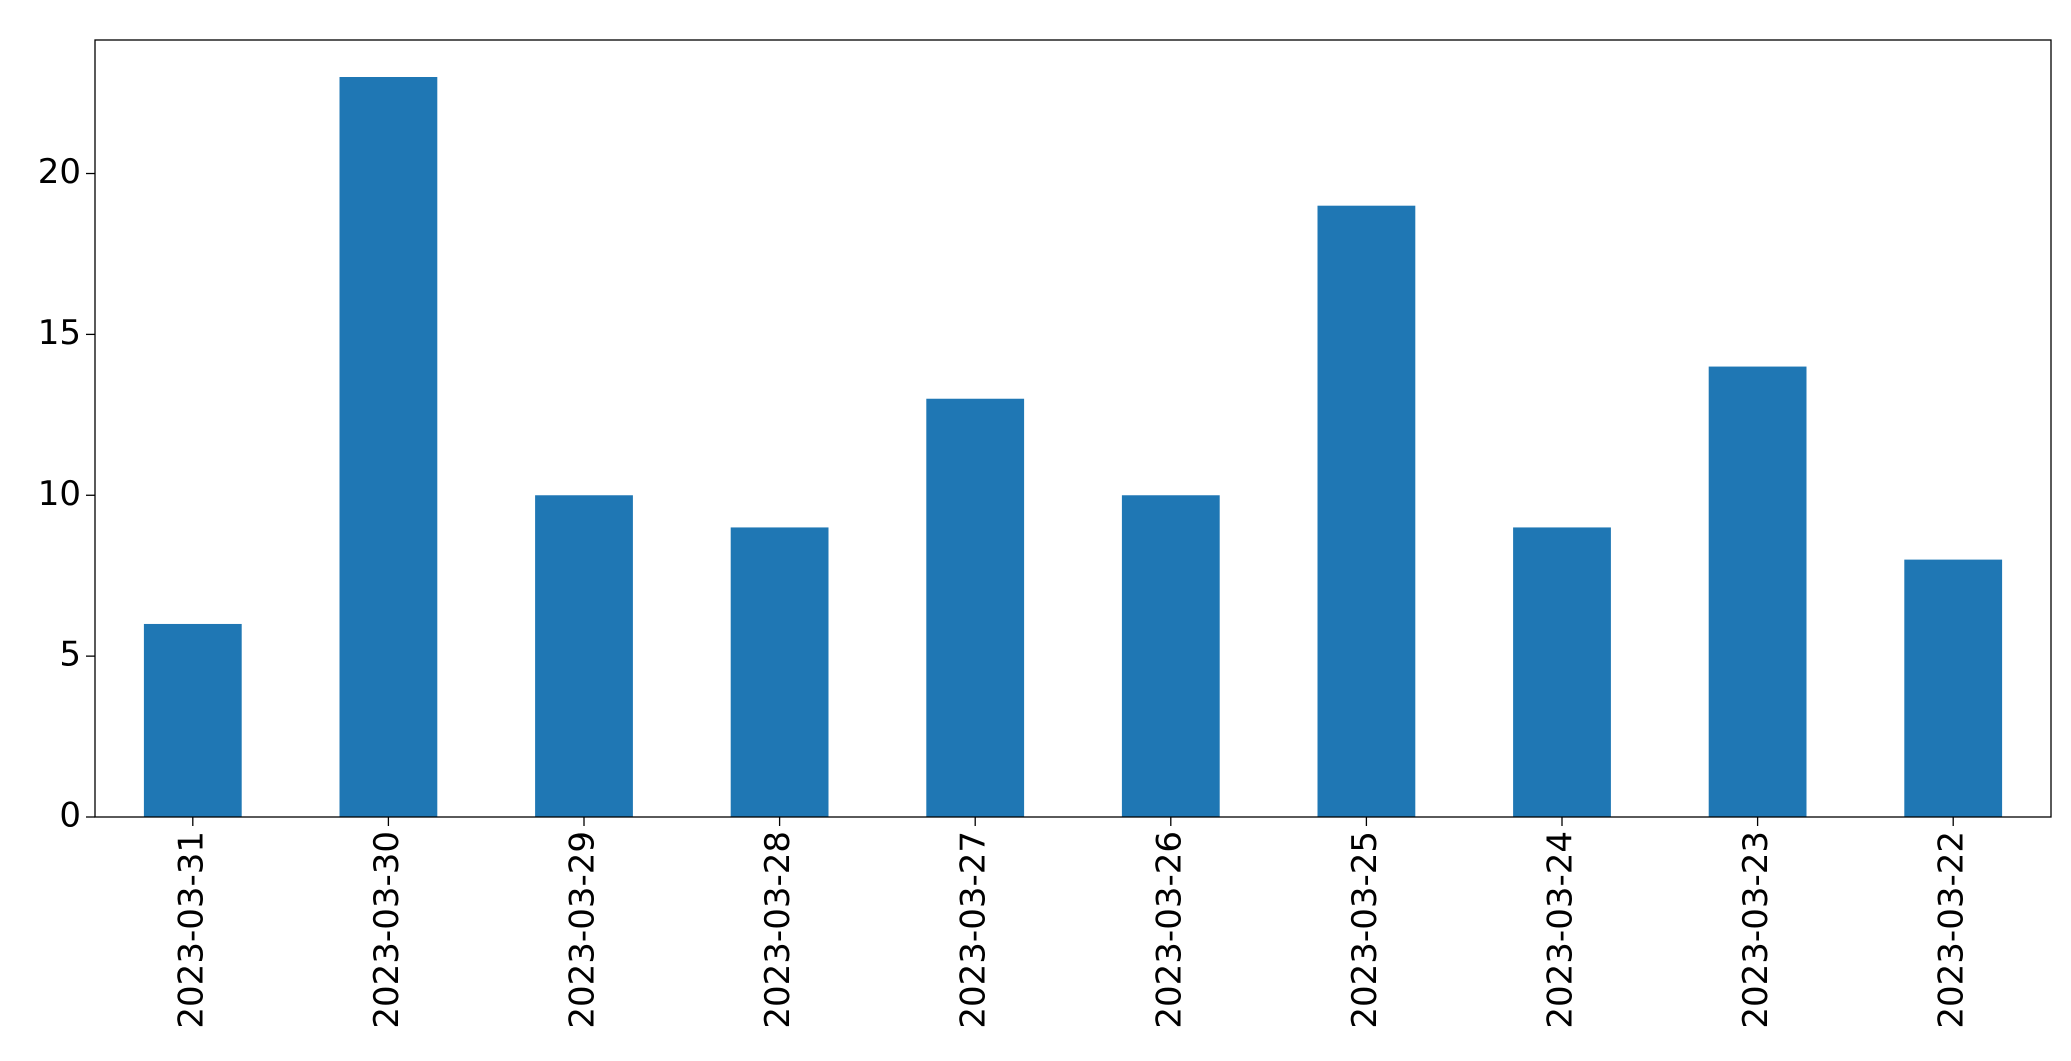 Image resolution: width=2071 pixels, height=1061 pixels. What do you see at coordinates (70, 655) in the screenshot?
I see `y-tick-label: 5` at bounding box center [70, 655].